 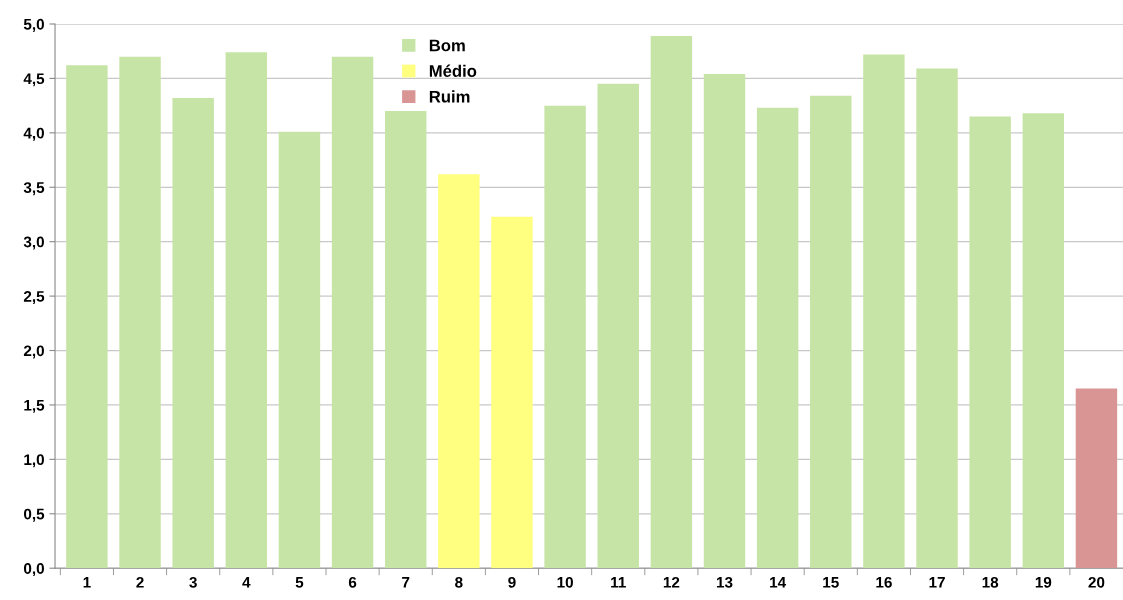 I want to click on legend-label: Bom, so click(x=447, y=45).